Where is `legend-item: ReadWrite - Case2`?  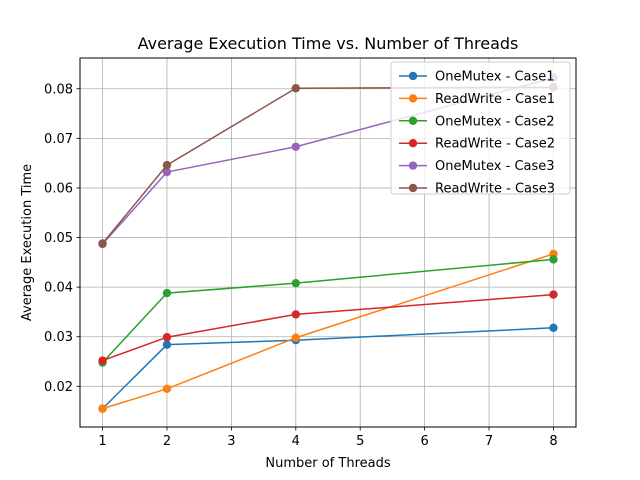 legend-item: ReadWrite - Case2 is located at coordinates (477, 144).